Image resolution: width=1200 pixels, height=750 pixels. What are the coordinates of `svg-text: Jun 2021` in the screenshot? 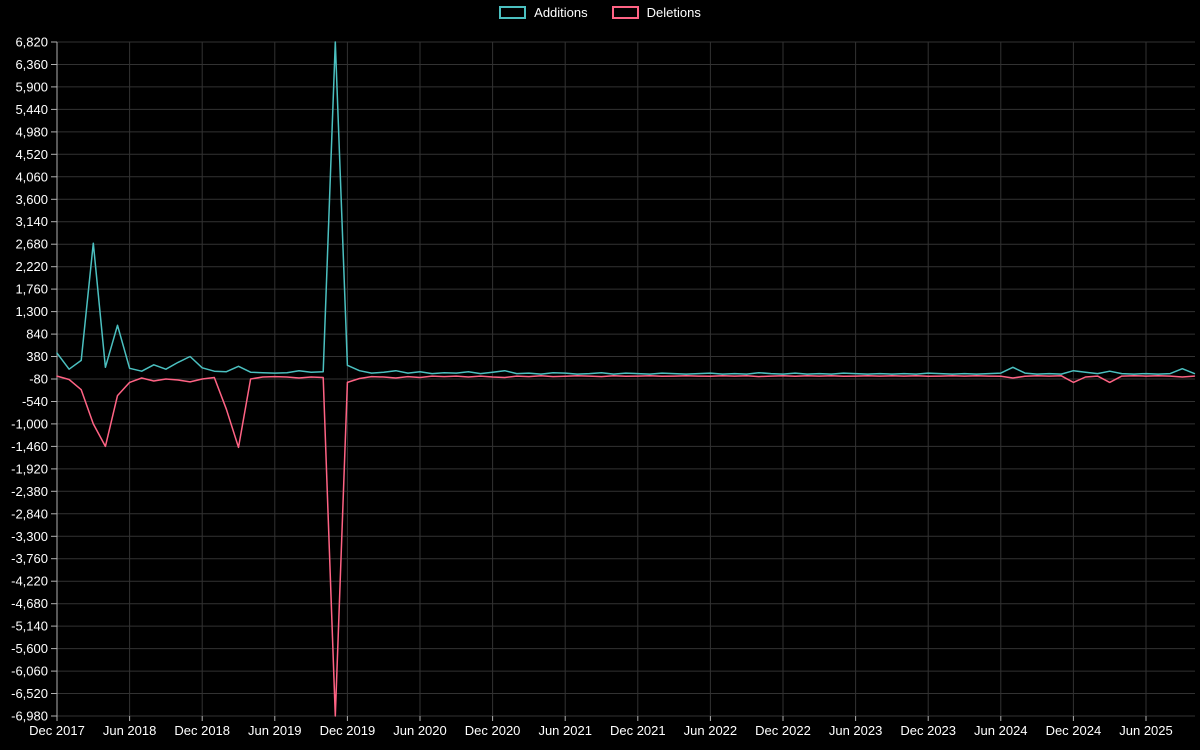 It's located at (565, 730).